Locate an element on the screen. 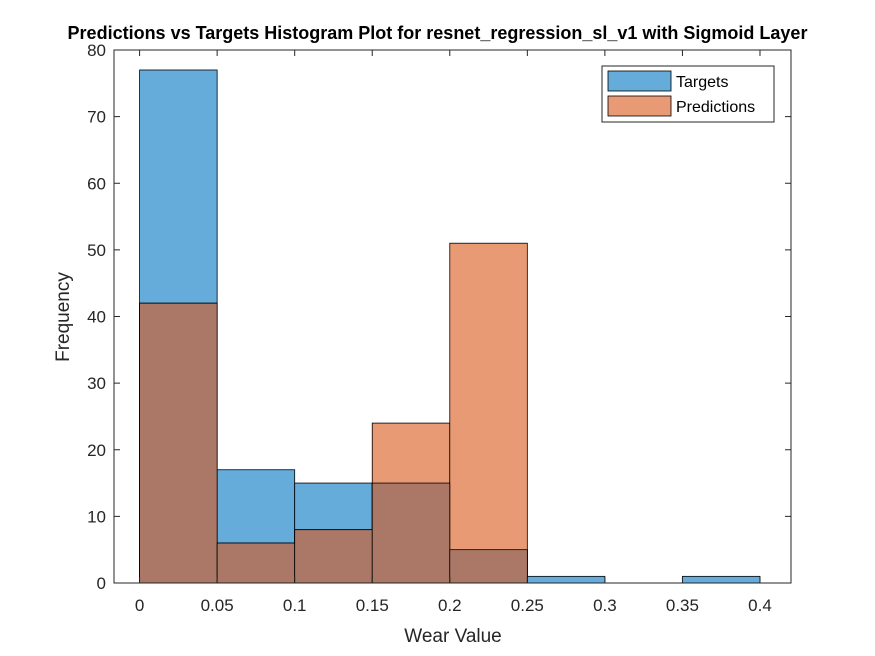 The height and width of the screenshot is (656, 875). x-tick-label: 0.15 is located at coordinates (372, 605).